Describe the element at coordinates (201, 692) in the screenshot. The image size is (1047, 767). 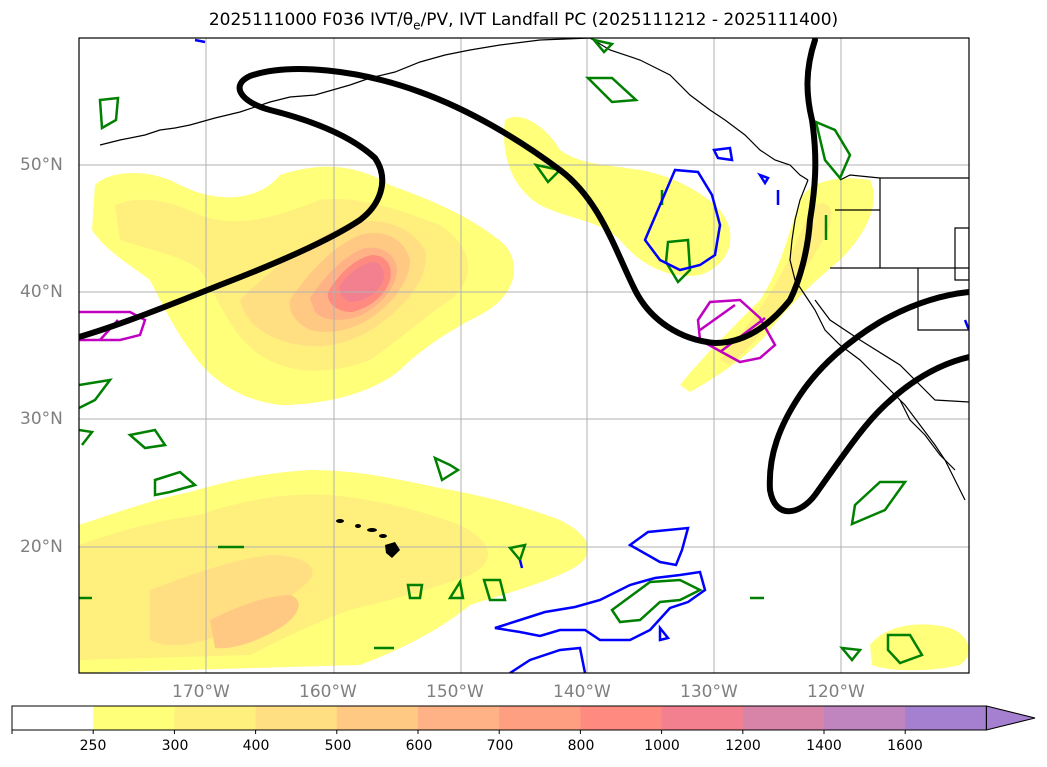
I see `lon-label-170w: 170°W` at that location.